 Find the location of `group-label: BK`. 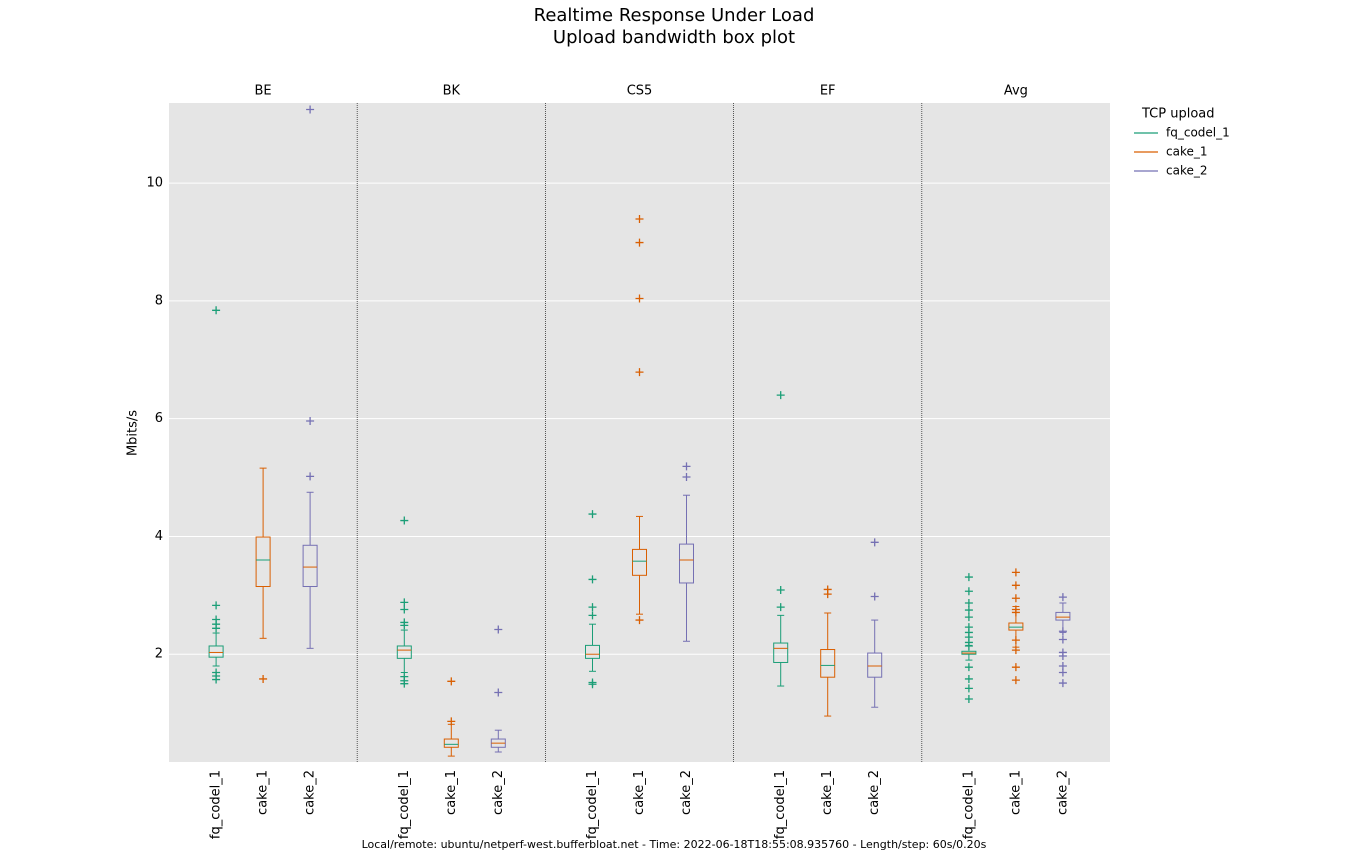

group-label: BK is located at coordinates (452, 91).